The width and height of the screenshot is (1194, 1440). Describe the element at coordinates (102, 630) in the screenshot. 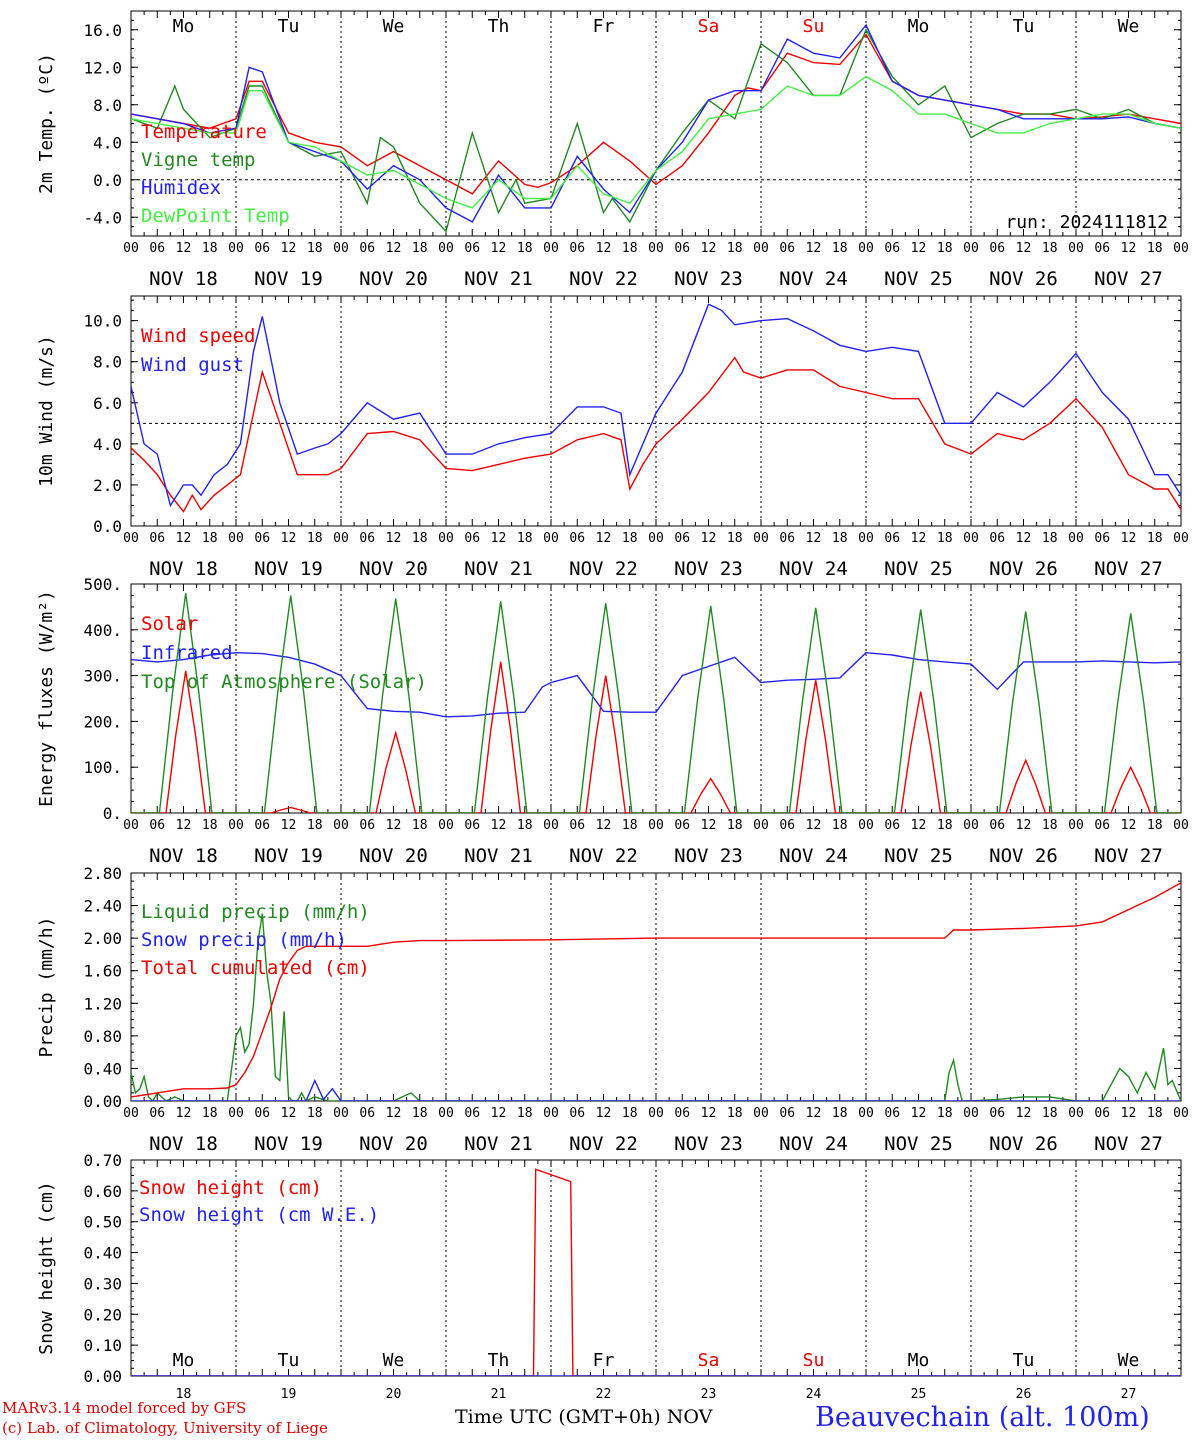

I see `y-tick-label: 400.` at that location.